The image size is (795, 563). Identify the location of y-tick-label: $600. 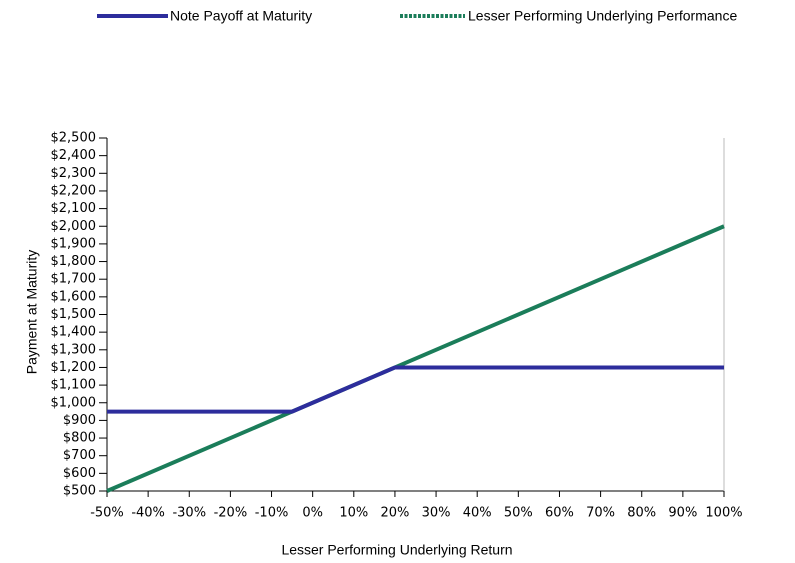
(79, 473).